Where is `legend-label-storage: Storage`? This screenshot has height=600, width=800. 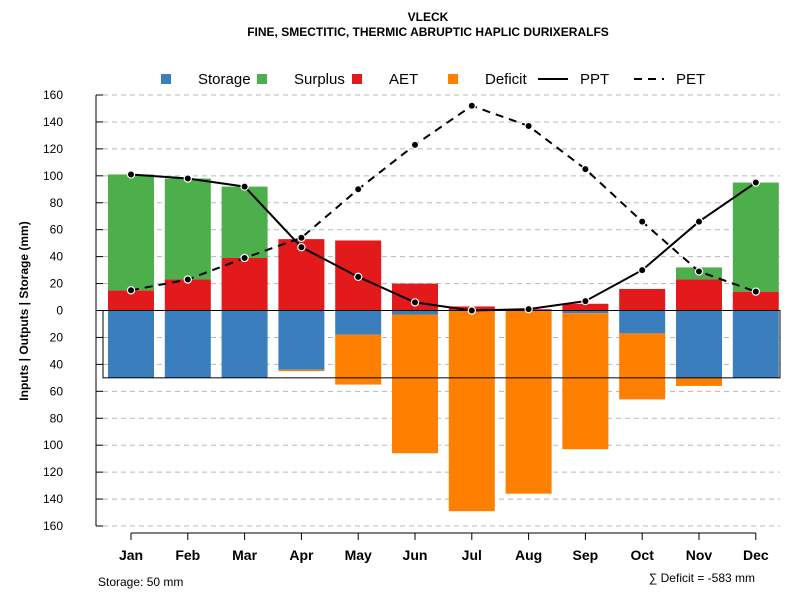
legend-label-storage: Storage is located at coordinates (224, 79).